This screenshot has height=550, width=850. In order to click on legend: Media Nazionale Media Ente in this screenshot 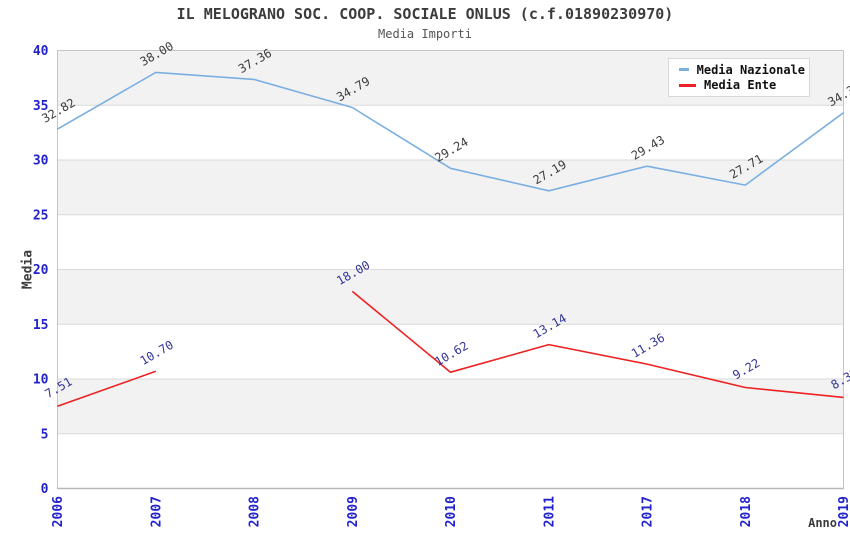, I will do `click(739, 77)`.